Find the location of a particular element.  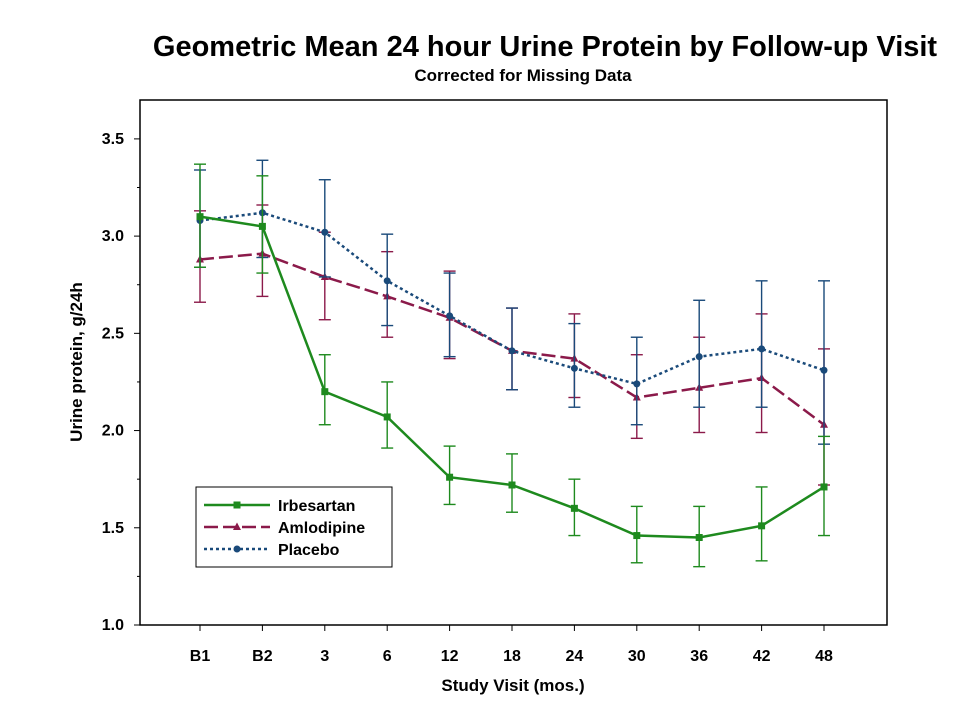

legend-marker-amlodipine is located at coordinates (237, 526).